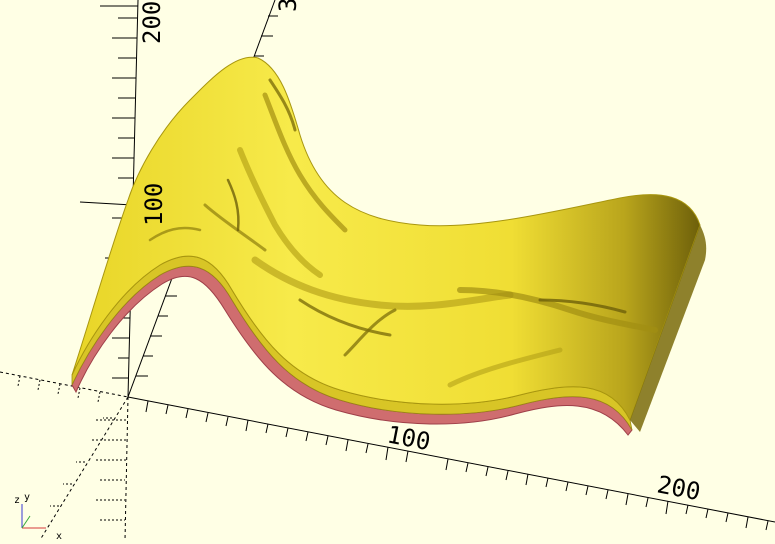 This screenshot has height=544, width=775. What do you see at coordinates (17, 500) in the screenshot?
I see `gizmo-z-label: z` at bounding box center [17, 500].